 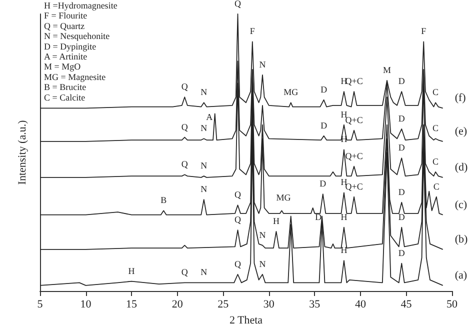 What do you see at coordinates (224, 304) in the screenshot?
I see `x-tick-label: 25` at bounding box center [224, 304].